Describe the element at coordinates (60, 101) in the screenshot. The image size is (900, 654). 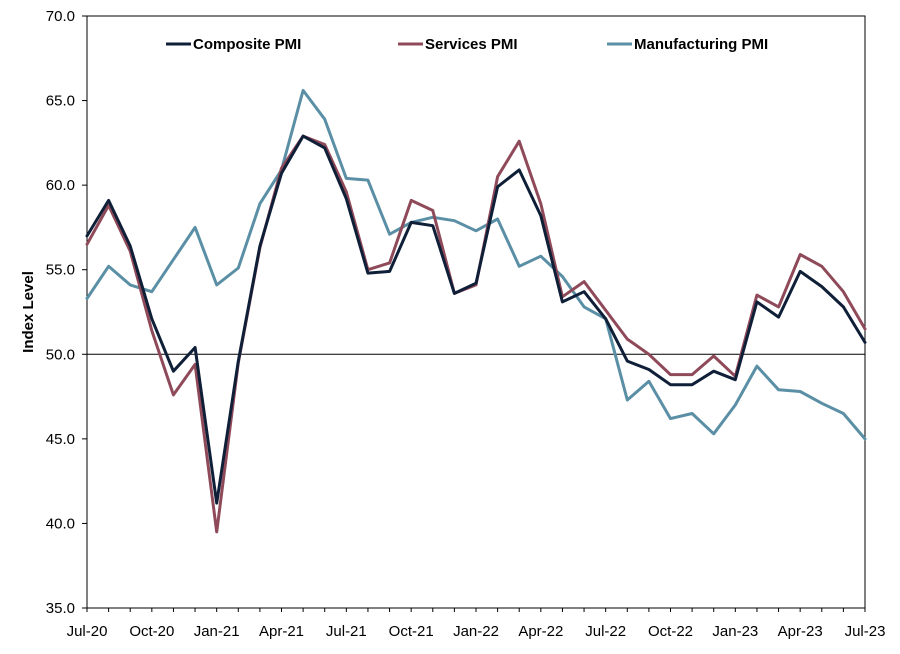
I see `y-tick-label: 65.0` at that location.